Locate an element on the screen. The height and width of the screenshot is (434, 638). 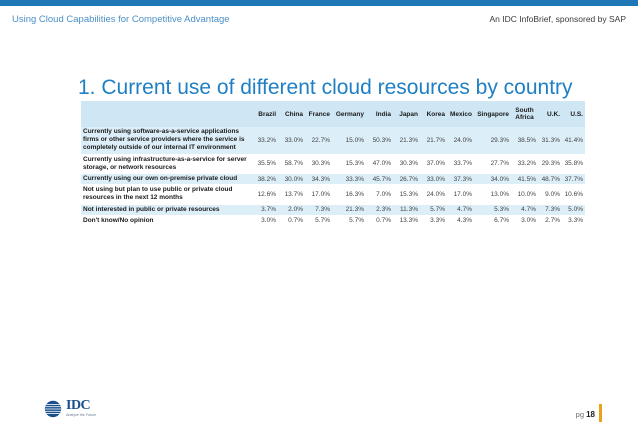
table-cell: 2.7% is located at coordinates (550, 221).